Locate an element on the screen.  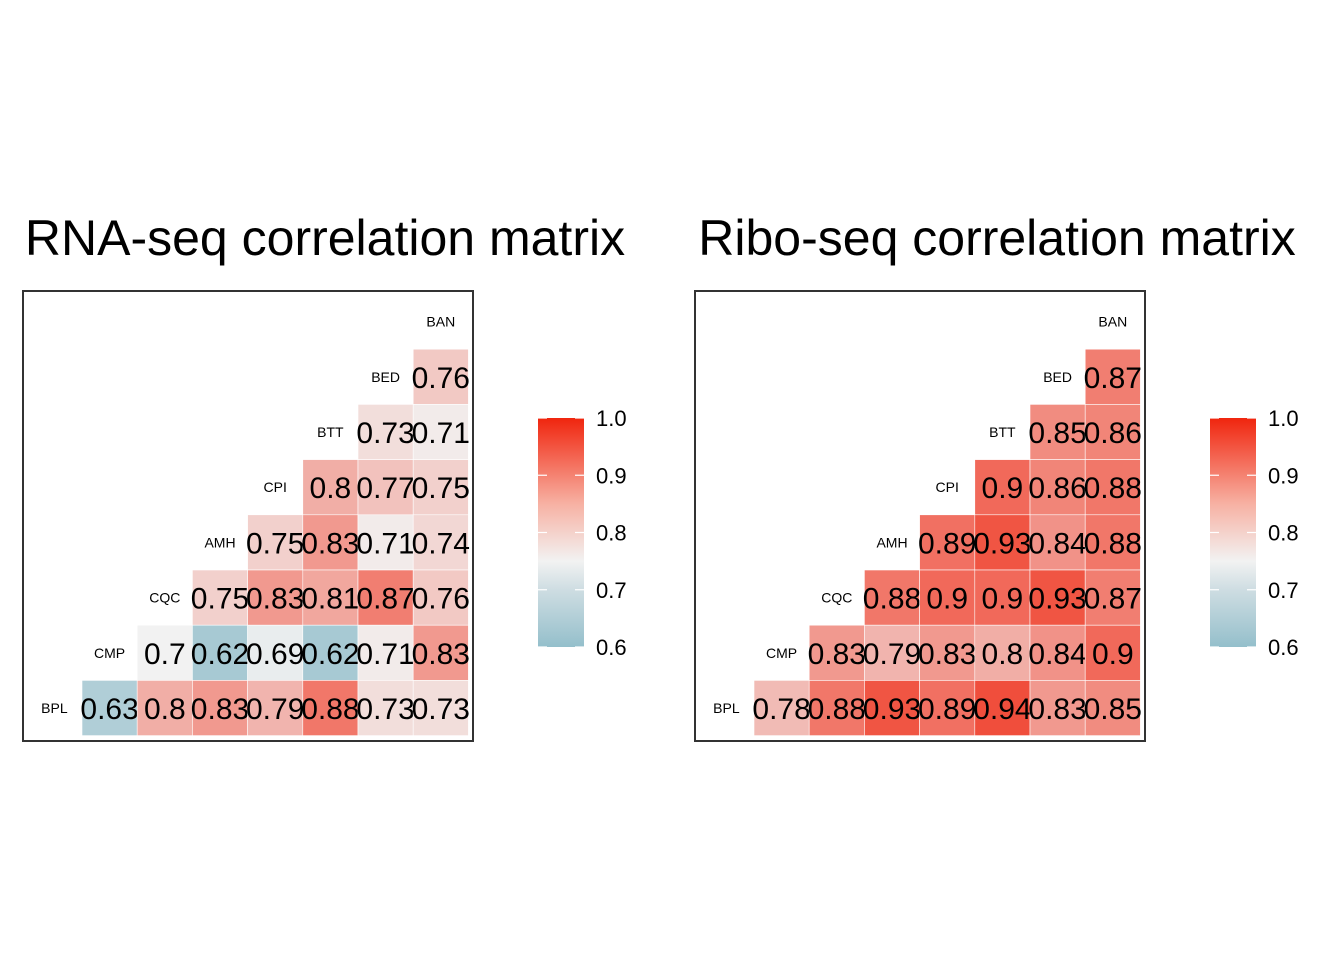
legend-tick-label: 0.6 is located at coordinates (611, 647).